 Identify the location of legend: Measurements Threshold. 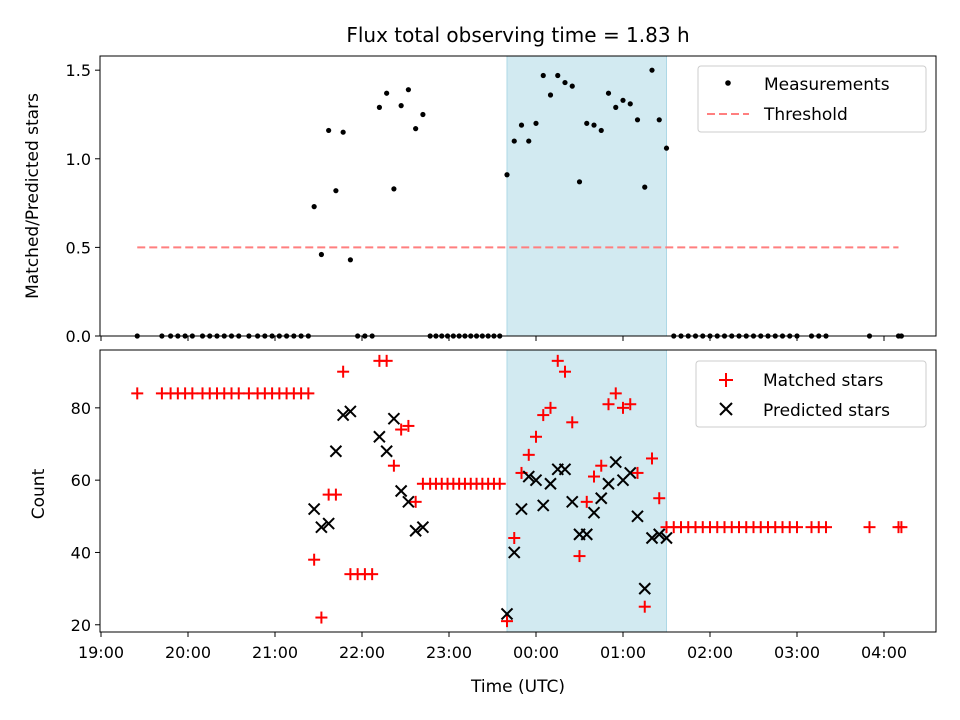
(812, 99).